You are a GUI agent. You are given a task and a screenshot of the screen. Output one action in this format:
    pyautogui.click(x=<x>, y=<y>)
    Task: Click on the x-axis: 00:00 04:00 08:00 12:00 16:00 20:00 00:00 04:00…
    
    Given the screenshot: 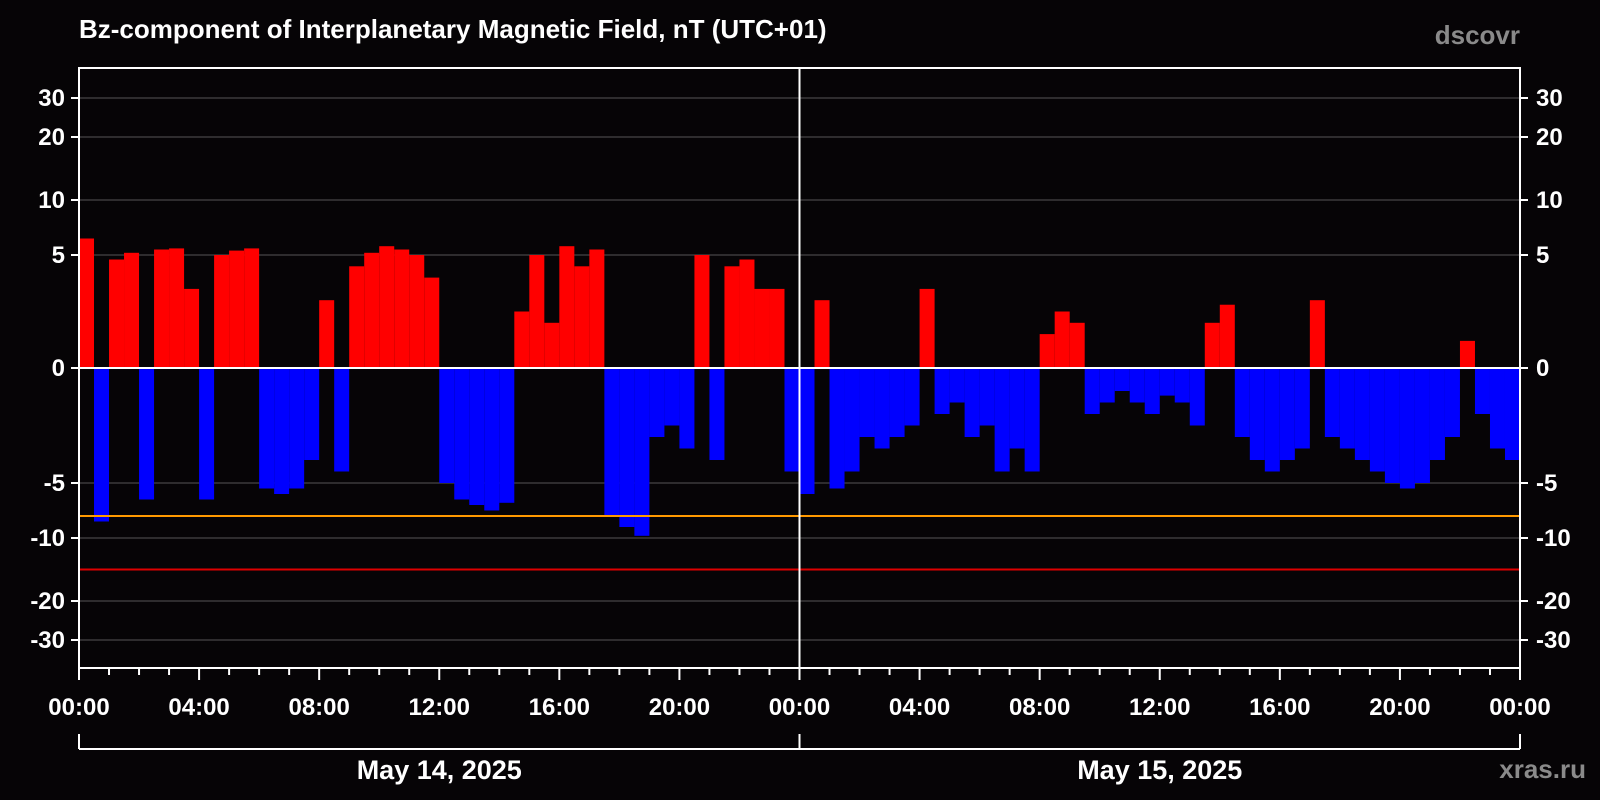 What is the action you would take?
    pyautogui.click(x=799, y=726)
    